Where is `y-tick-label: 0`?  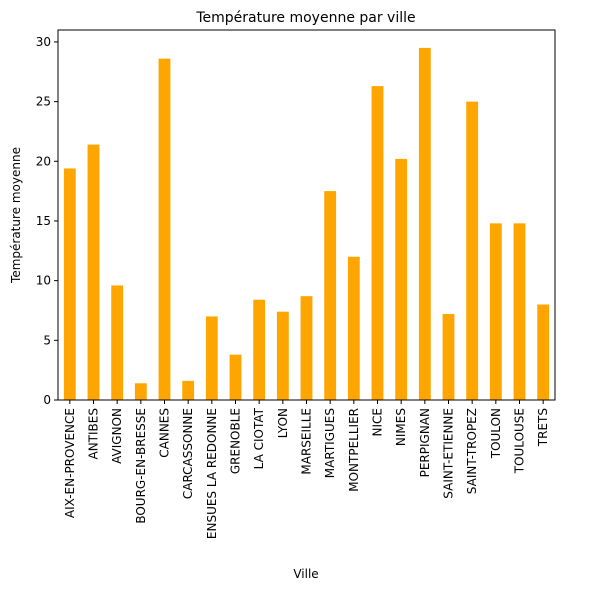
y-tick-label: 0 is located at coordinates (47, 400).